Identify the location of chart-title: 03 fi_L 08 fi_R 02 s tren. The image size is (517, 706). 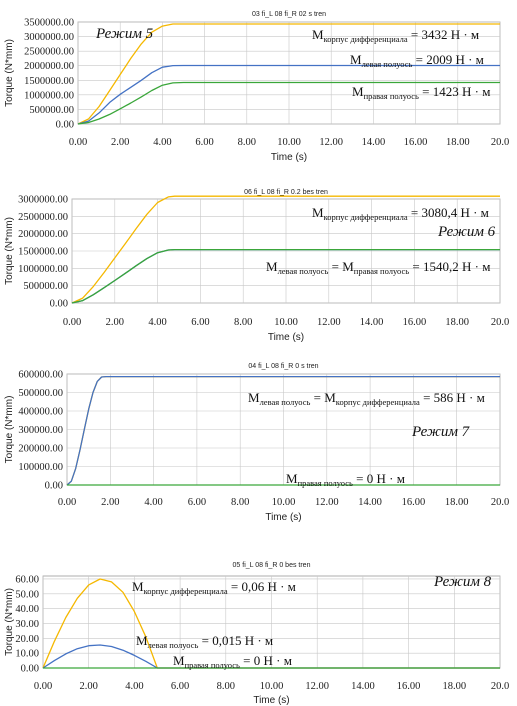
(289, 14).